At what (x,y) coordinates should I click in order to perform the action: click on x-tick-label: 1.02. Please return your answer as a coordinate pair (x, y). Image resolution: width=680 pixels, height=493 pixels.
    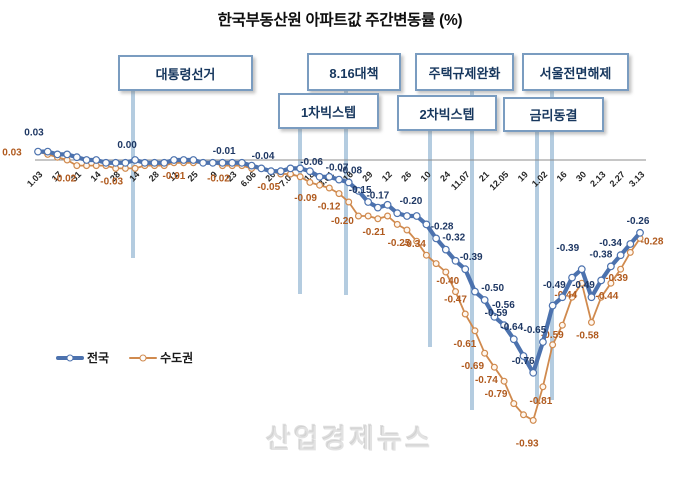
    Looking at the image, I should click on (539, 178).